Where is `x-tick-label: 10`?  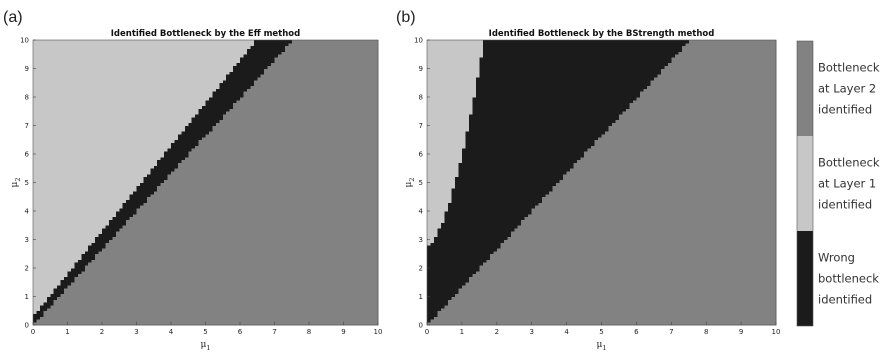
x-tick-label: 10 is located at coordinates (378, 332).